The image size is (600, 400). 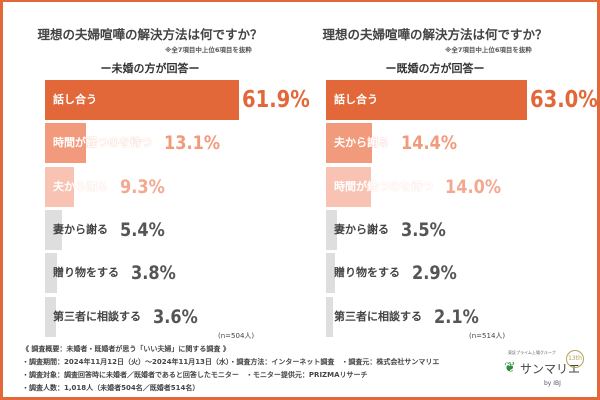 I want to click on data-label: 2.1%, so click(x=456, y=316).